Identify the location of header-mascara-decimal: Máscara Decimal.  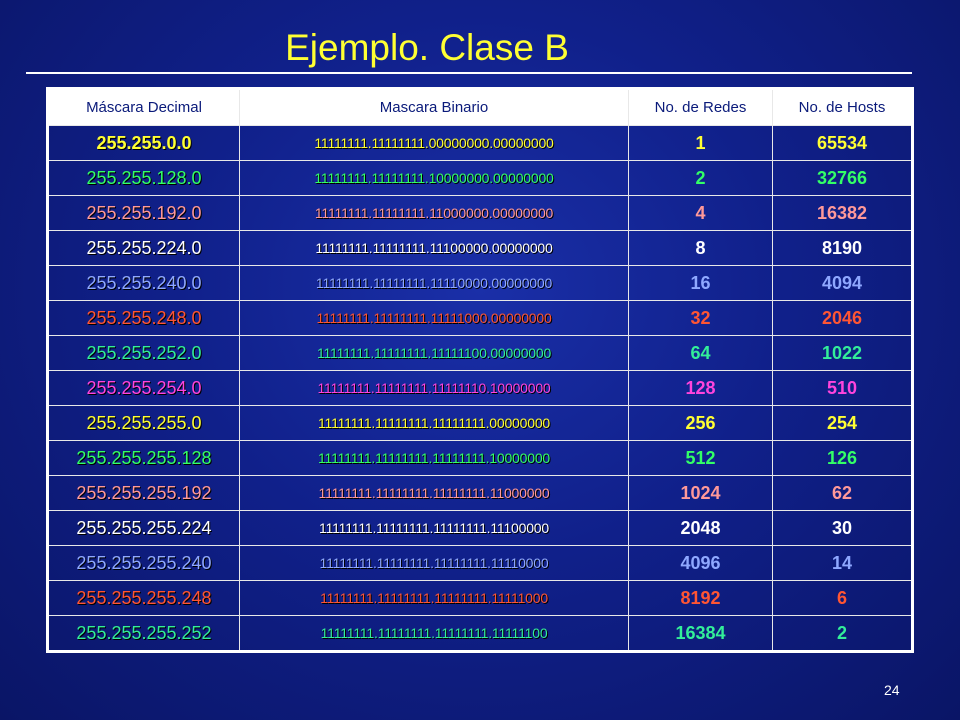
(143, 107).